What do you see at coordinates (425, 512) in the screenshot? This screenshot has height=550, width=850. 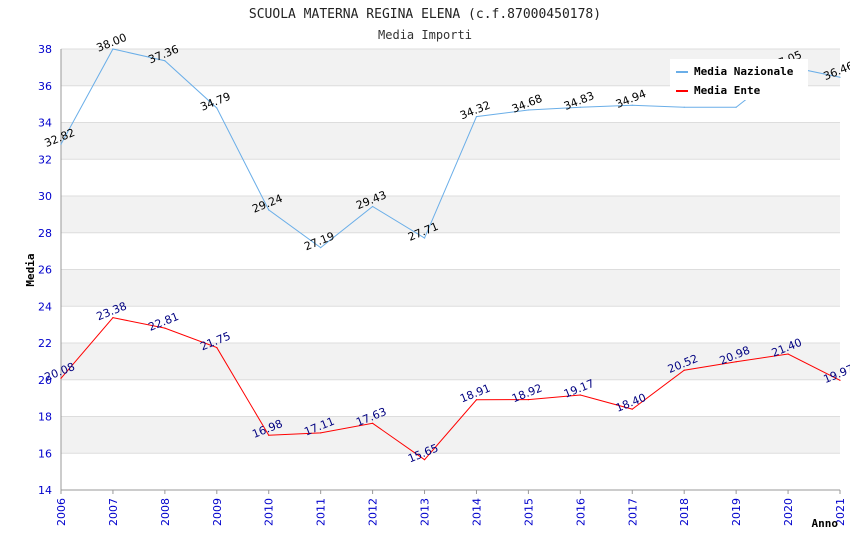 I see `x-tick-label: 2013` at bounding box center [425, 512].